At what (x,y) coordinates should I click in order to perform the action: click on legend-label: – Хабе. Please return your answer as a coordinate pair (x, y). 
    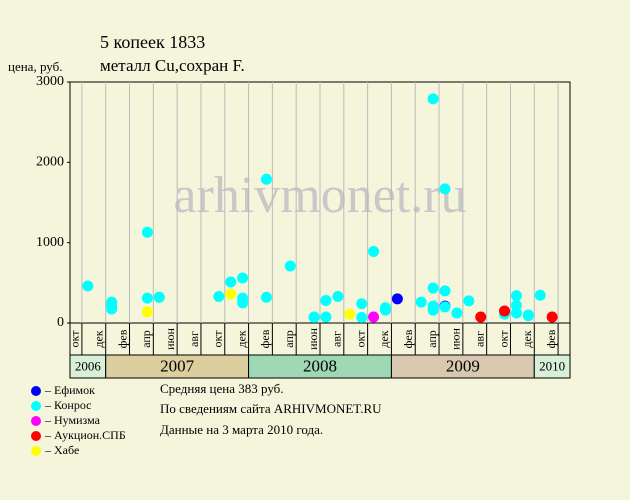
    Looking at the image, I should click on (61, 450).